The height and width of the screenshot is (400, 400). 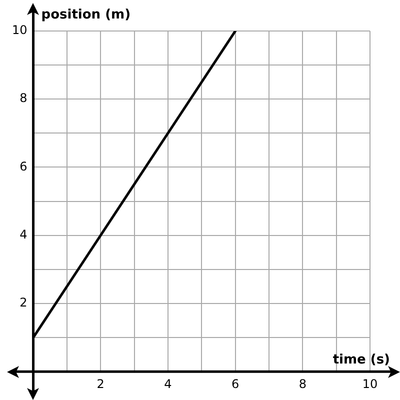 What do you see at coordinates (100, 383) in the screenshot?
I see `x-tick-label: 2` at bounding box center [100, 383].